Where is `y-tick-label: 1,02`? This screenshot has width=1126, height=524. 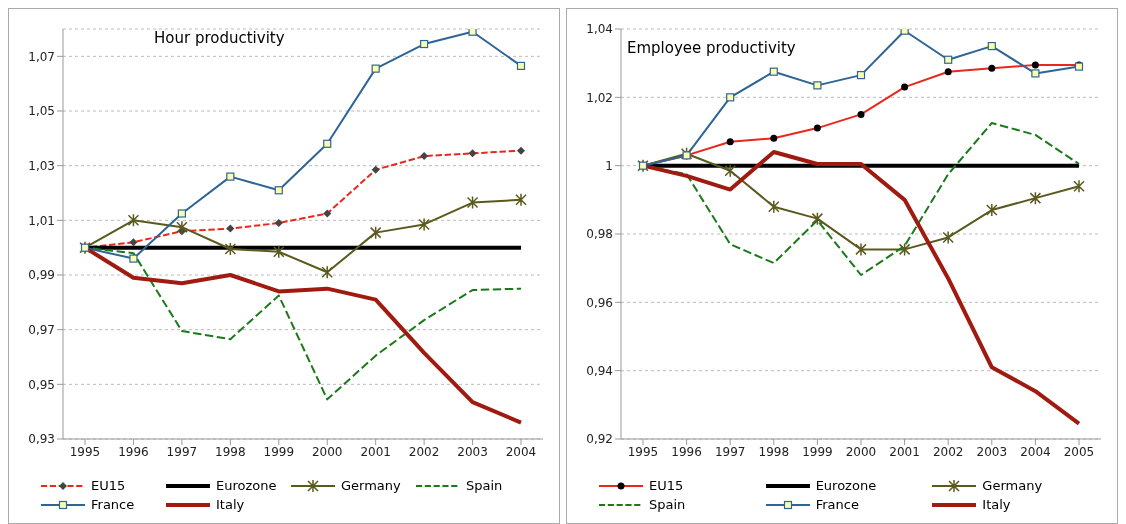
y-tick-label: 1,02 is located at coordinates (599, 97).